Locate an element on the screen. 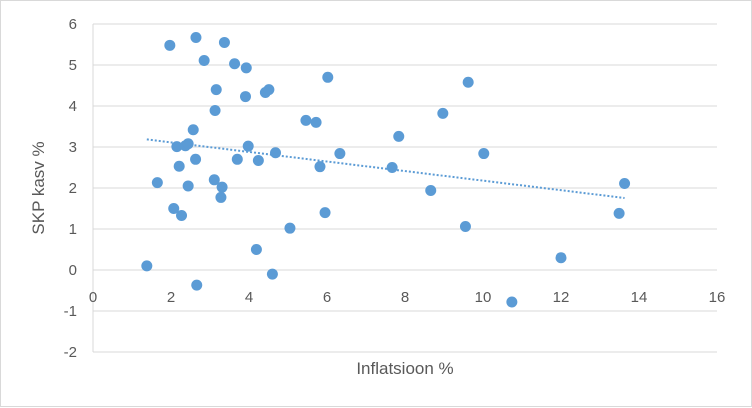 Image resolution: width=752 pixels, height=408 pixels. x-tick-label: 4 is located at coordinates (249, 297).